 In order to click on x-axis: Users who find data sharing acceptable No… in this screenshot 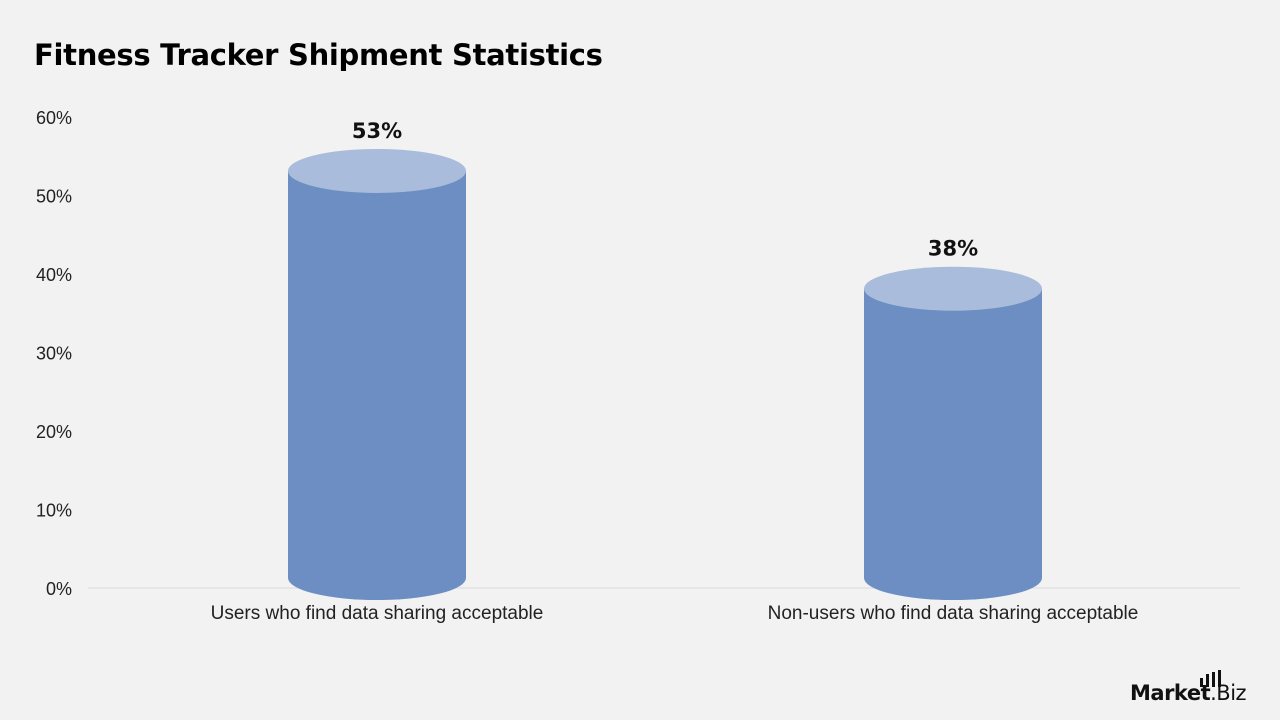, I will do `click(675, 613)`.